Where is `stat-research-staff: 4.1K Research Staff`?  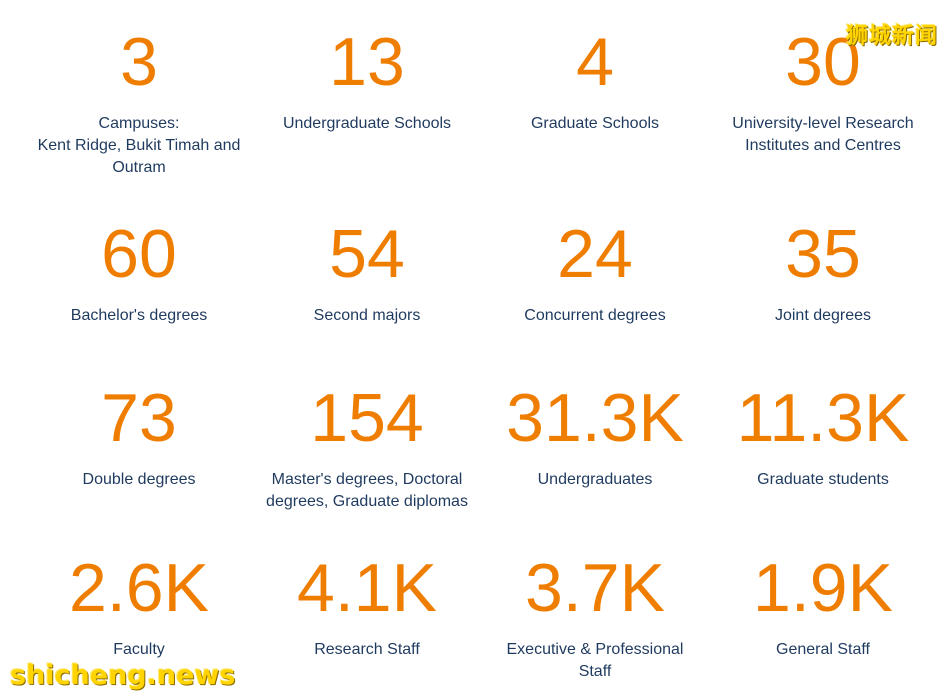
stat-research-staff: 4.1K Research Staff is located at coordinates (367, 607).